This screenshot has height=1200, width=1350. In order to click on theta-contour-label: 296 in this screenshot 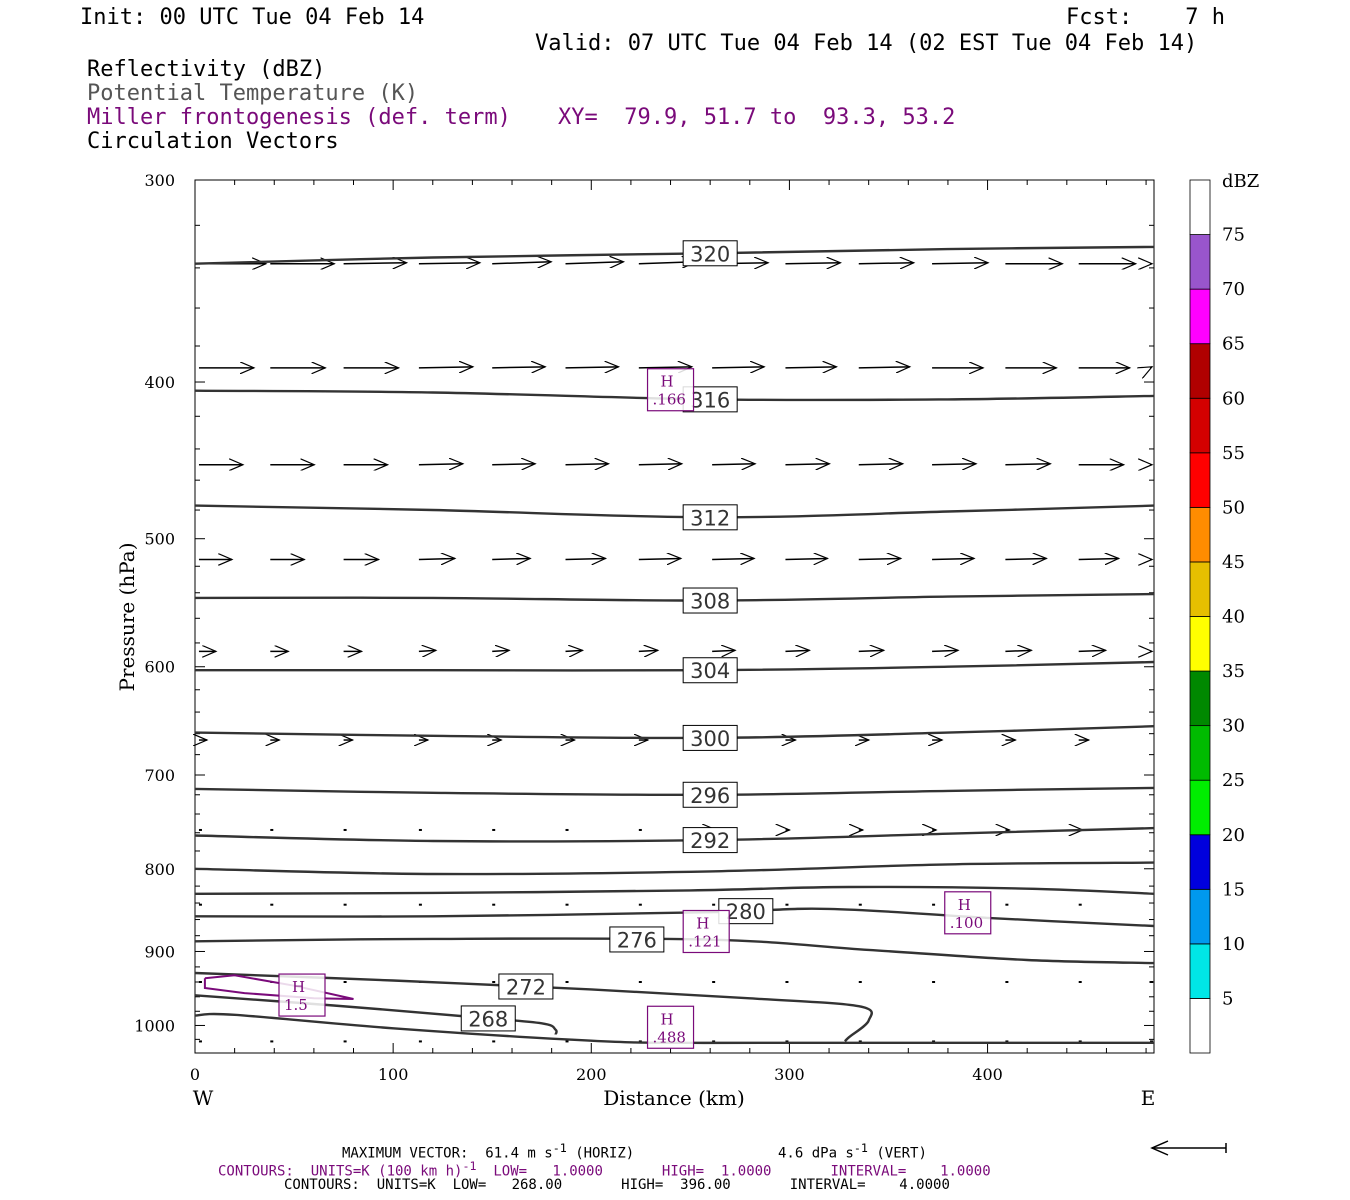, I will do `click(710, 796)`.